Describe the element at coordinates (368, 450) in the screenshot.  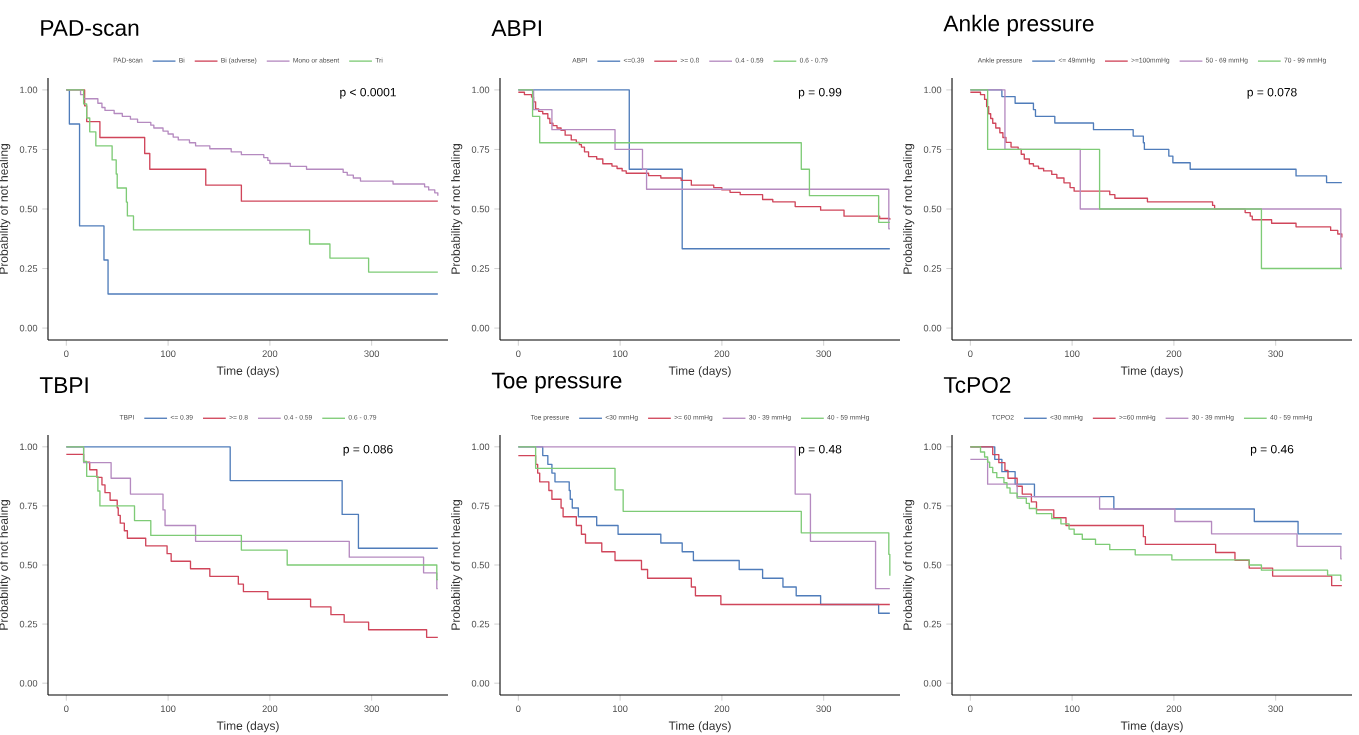
I see `annotation: p = 0.086` at that location.